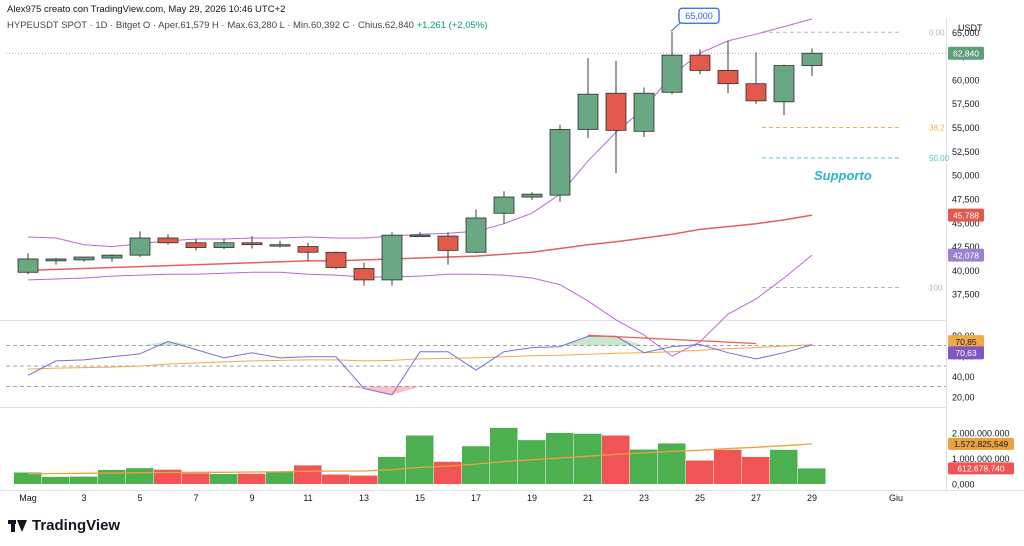  What do you see at coordinates (195, 498) in the screenshot?
I see `time-tick-label: 7` at bounding box center [195, 498].